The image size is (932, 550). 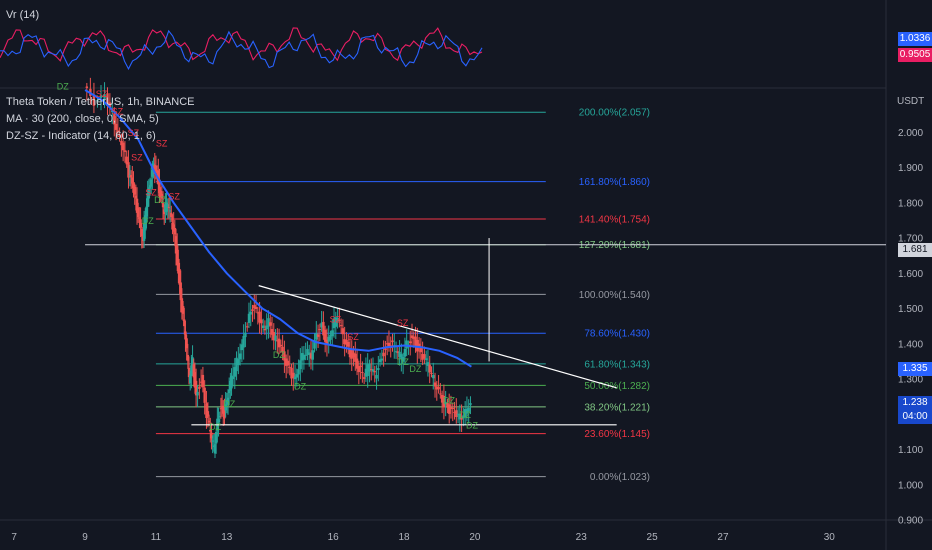 What do you see at coordinates (617, 434) in the screenshot?
I see `fib-level-label: 23.60%(1.145)` at bounding box center [617, 434].